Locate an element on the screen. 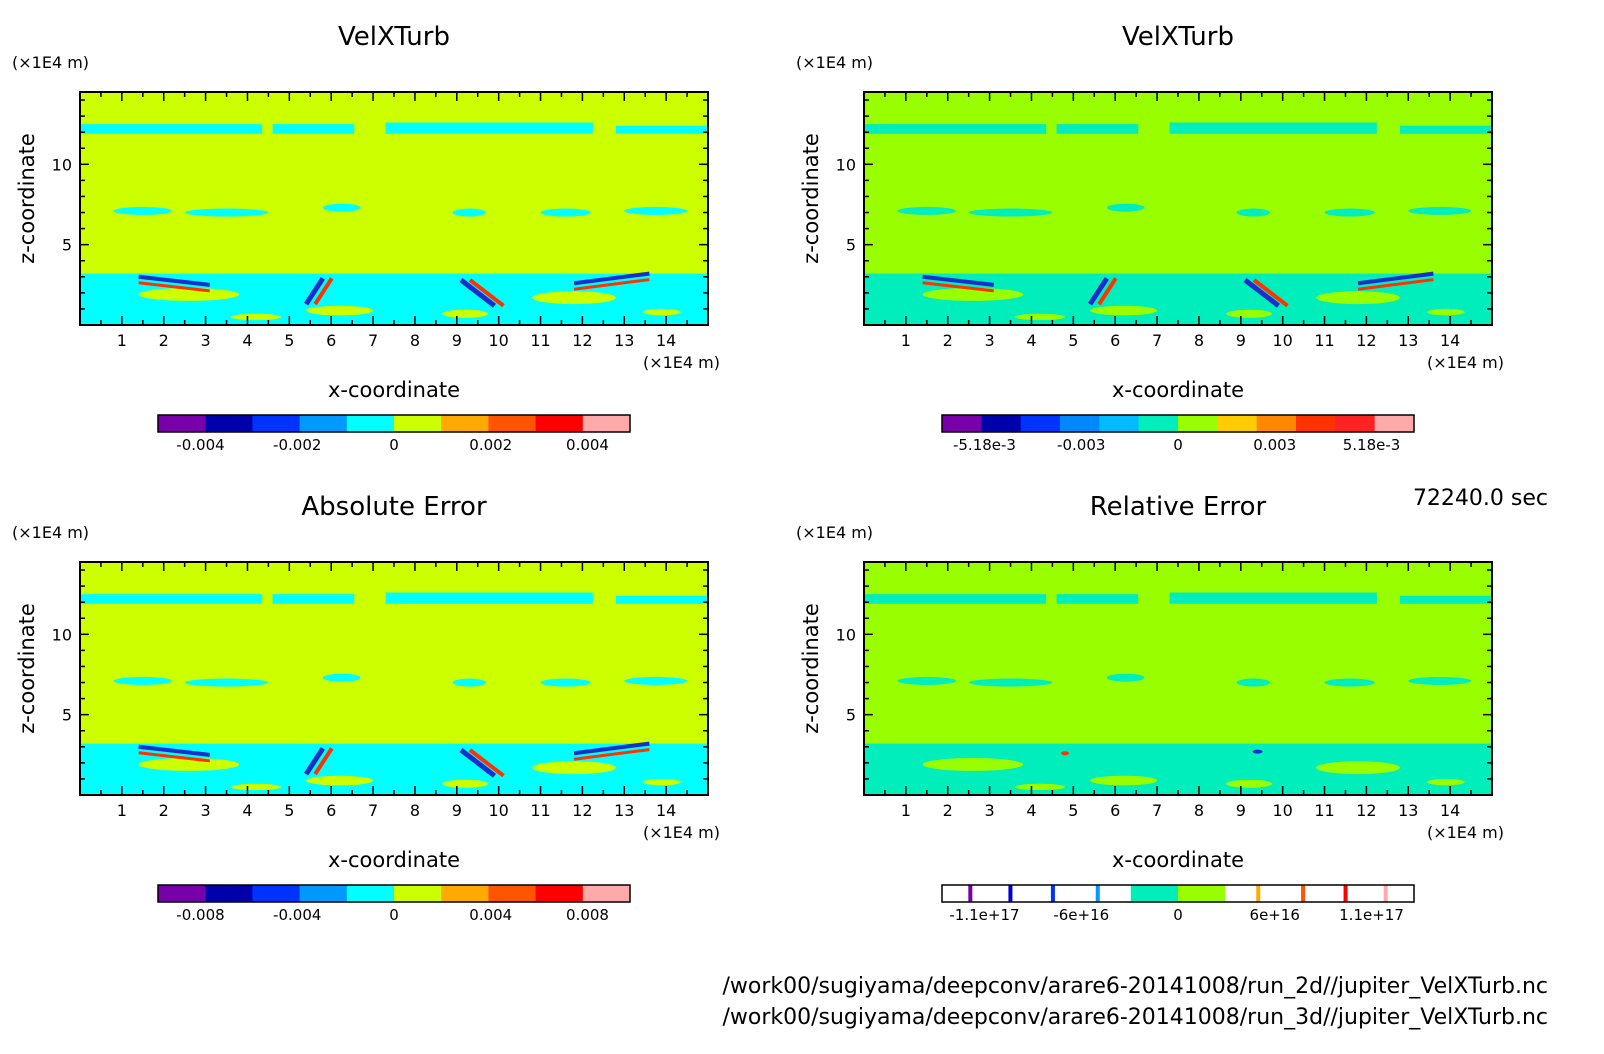 The image size is (1604, 1054). x-axis-label: x-coordinate is located at coordinates (1178, 390).